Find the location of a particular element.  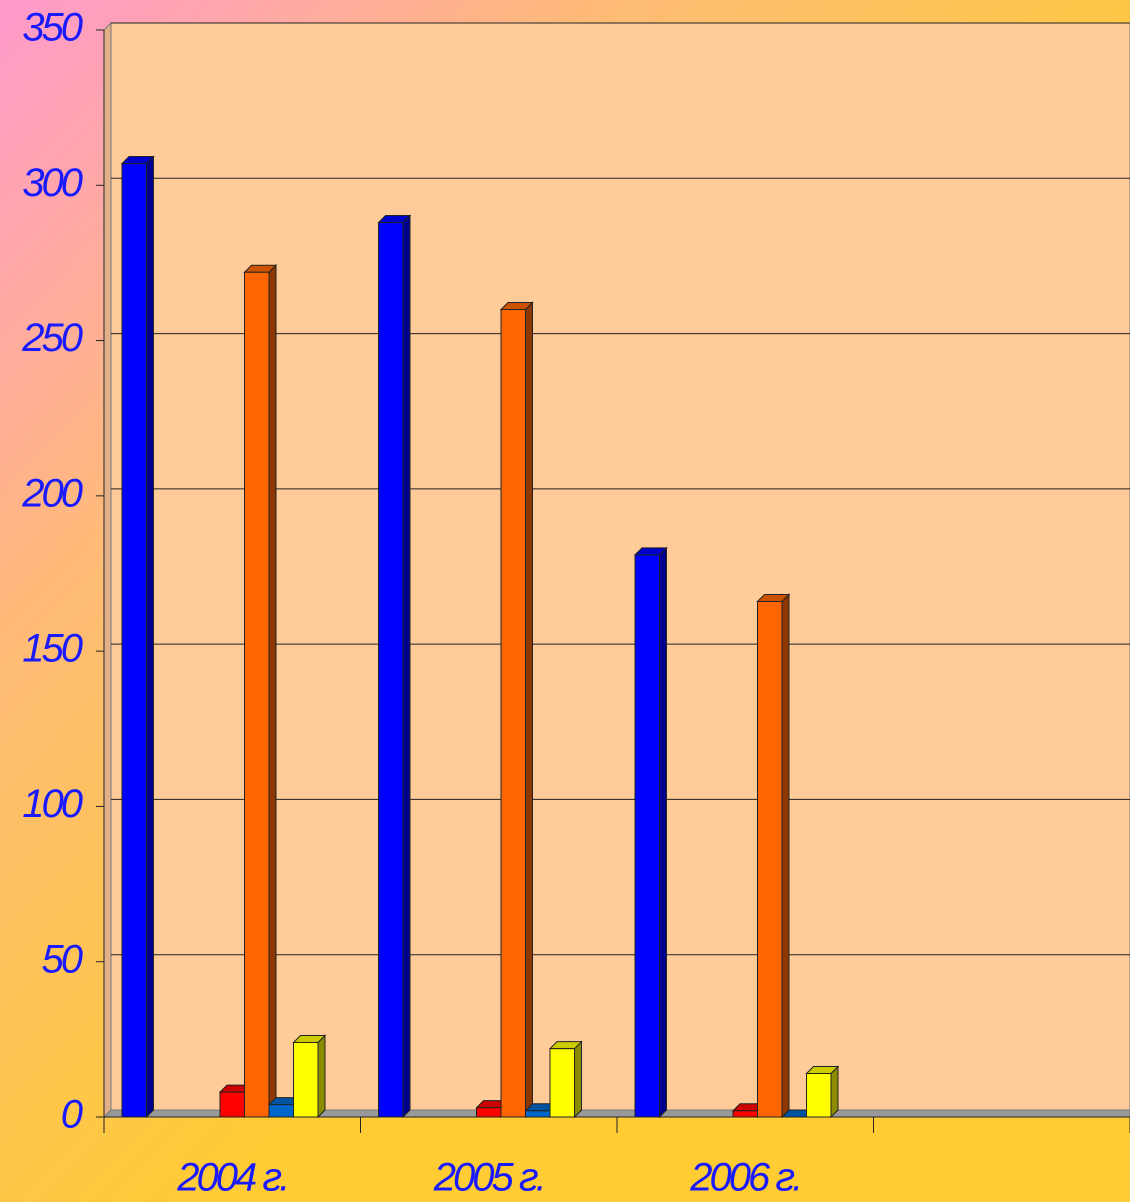

y-tick-label: 50 is located at coordinates (62, 959).